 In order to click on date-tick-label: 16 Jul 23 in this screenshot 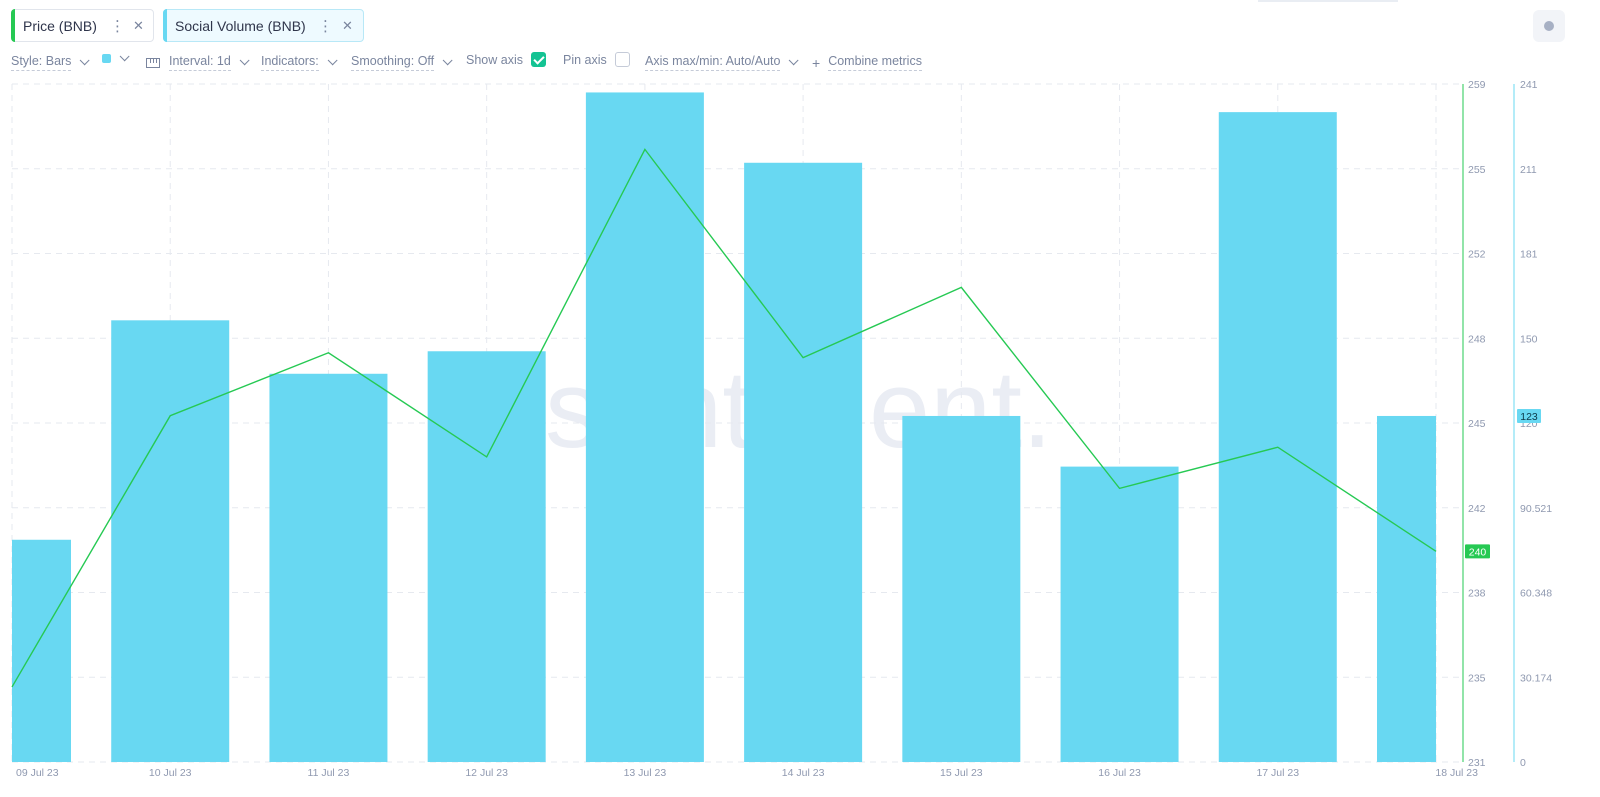, I will do `click(1119, 773)`.